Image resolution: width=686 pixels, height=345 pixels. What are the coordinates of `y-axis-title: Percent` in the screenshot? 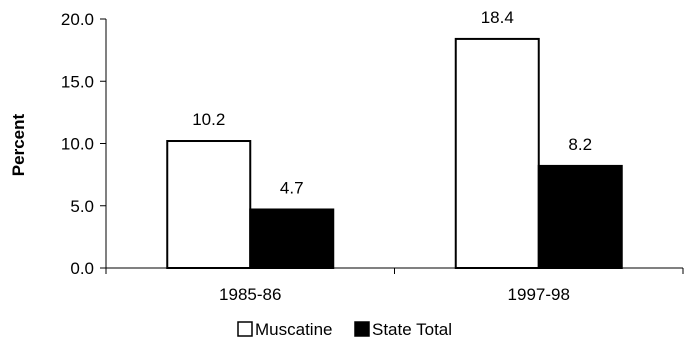 It's located at (18, 144).